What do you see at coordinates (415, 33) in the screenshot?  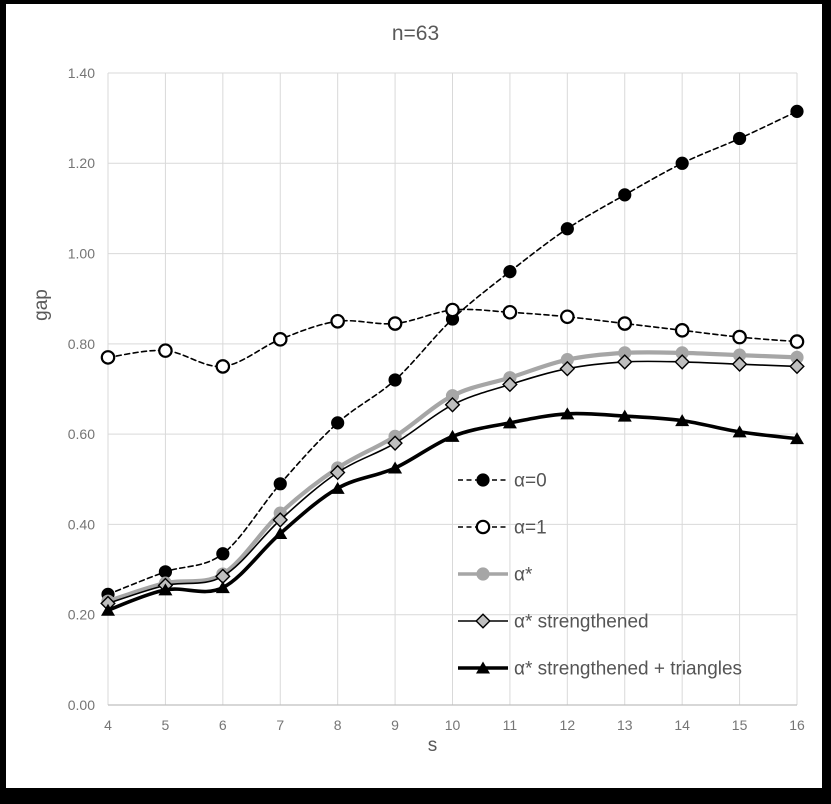 I see `chart-title: n=63` at bounding box center [415, 33].